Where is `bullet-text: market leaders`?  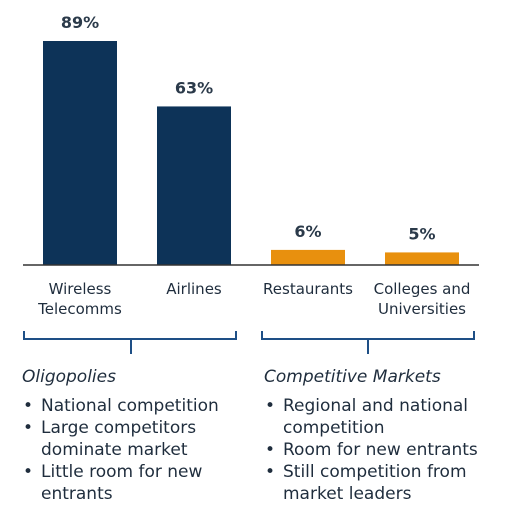
bullet-text: market leaders is located at coordinates (347, 494).